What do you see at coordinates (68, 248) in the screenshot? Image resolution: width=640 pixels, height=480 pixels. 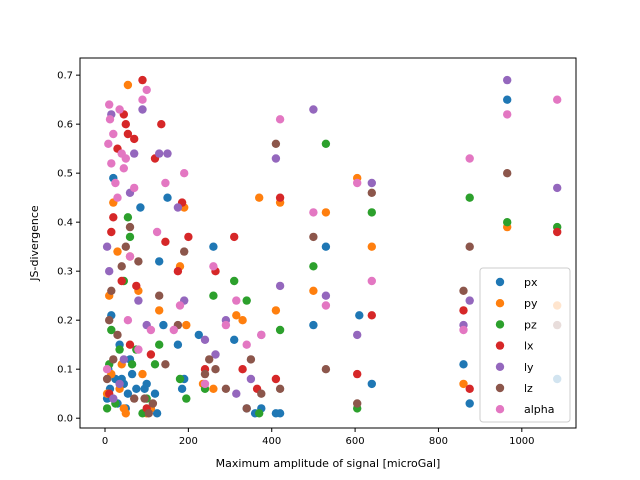 I see `y-axis: 0.0 0.1 0.2 0.3 0.4 0.5 0.6 0.7` at bounding box center [68, 248].